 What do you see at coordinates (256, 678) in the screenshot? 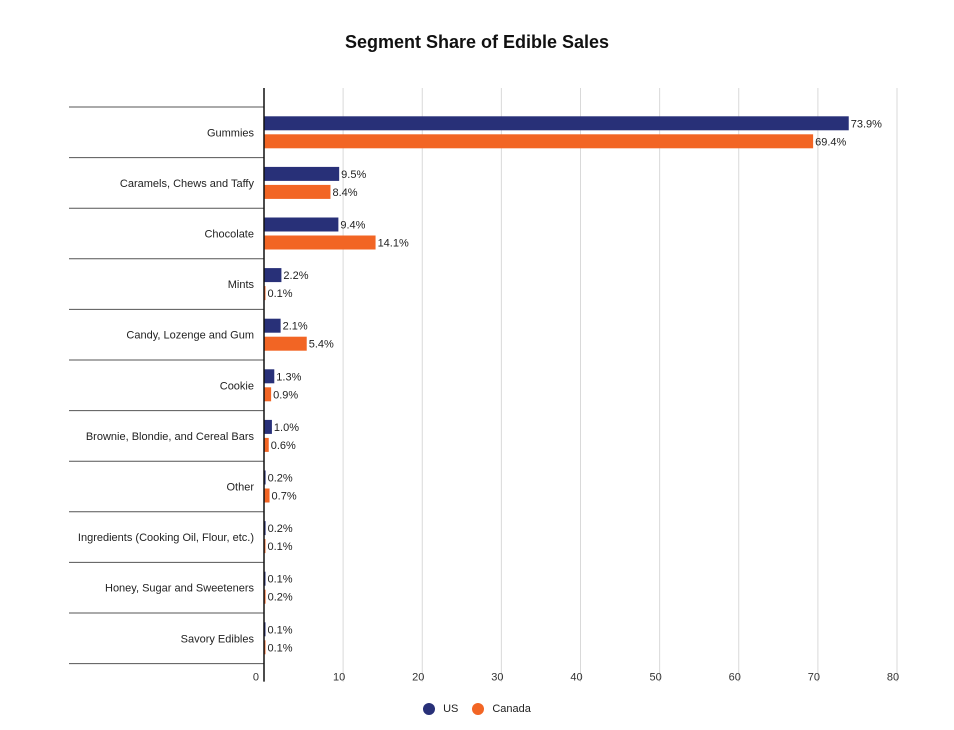
I see `x-tick-label: 0` at bounding box center [256, 678].